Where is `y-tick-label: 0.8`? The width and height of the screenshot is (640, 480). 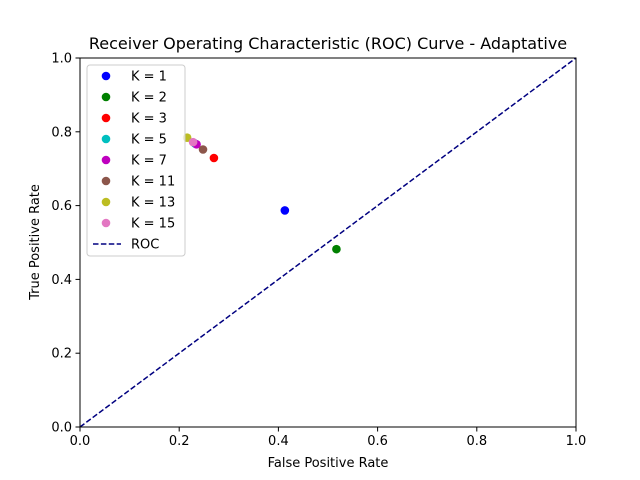 y-tick-label: 0.8 is located at coordinates (61, 132).